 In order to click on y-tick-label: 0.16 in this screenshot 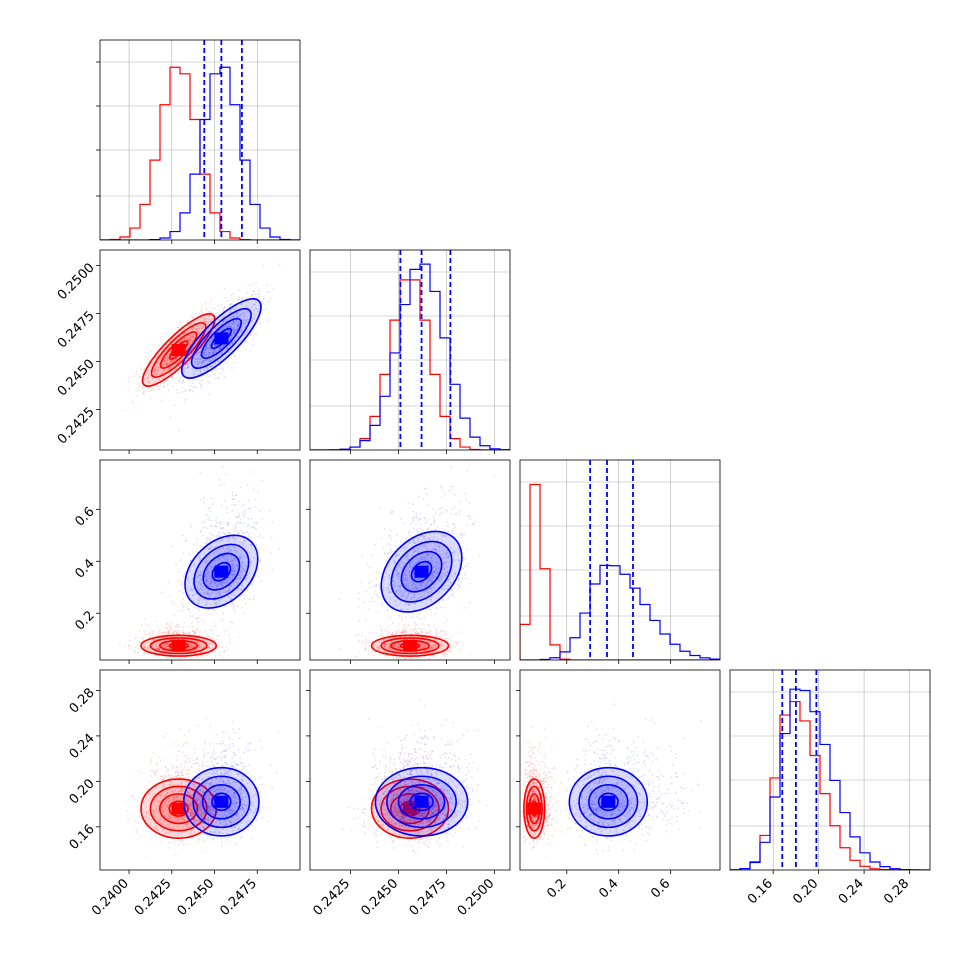, I will do `click(82, 837)`.